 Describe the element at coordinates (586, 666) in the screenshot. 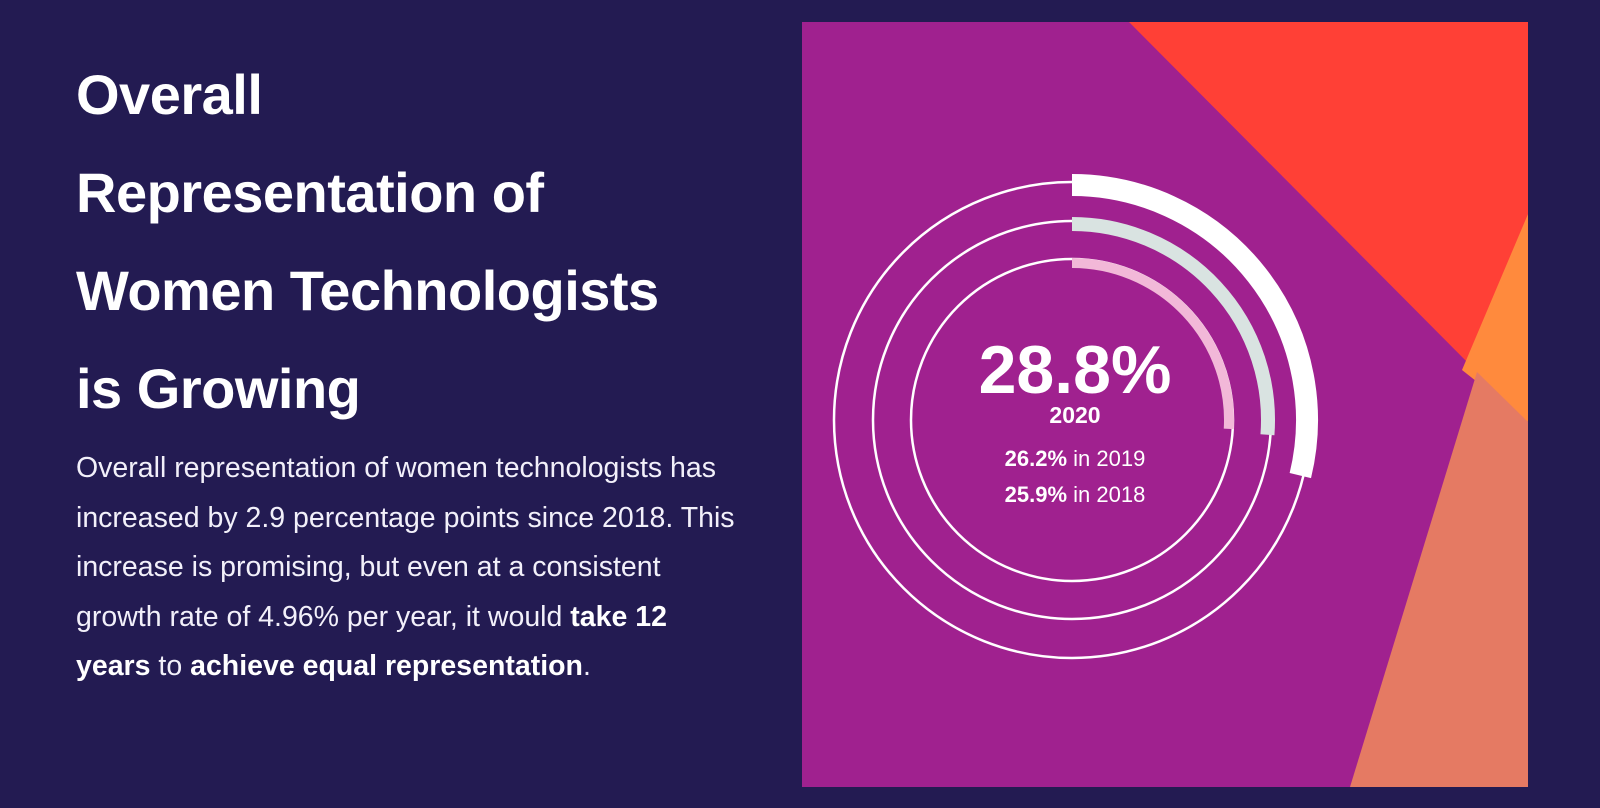

I see `description-text-3: .` at that location.